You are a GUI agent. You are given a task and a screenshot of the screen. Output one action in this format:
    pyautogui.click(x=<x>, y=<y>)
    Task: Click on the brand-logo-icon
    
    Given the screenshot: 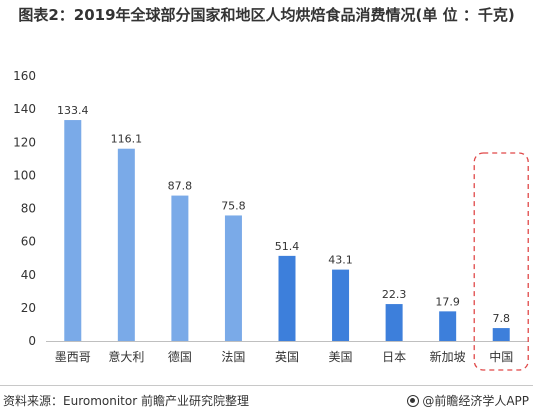 What is the action you would take?
    pyautogui.click(x=413, y=400)
    